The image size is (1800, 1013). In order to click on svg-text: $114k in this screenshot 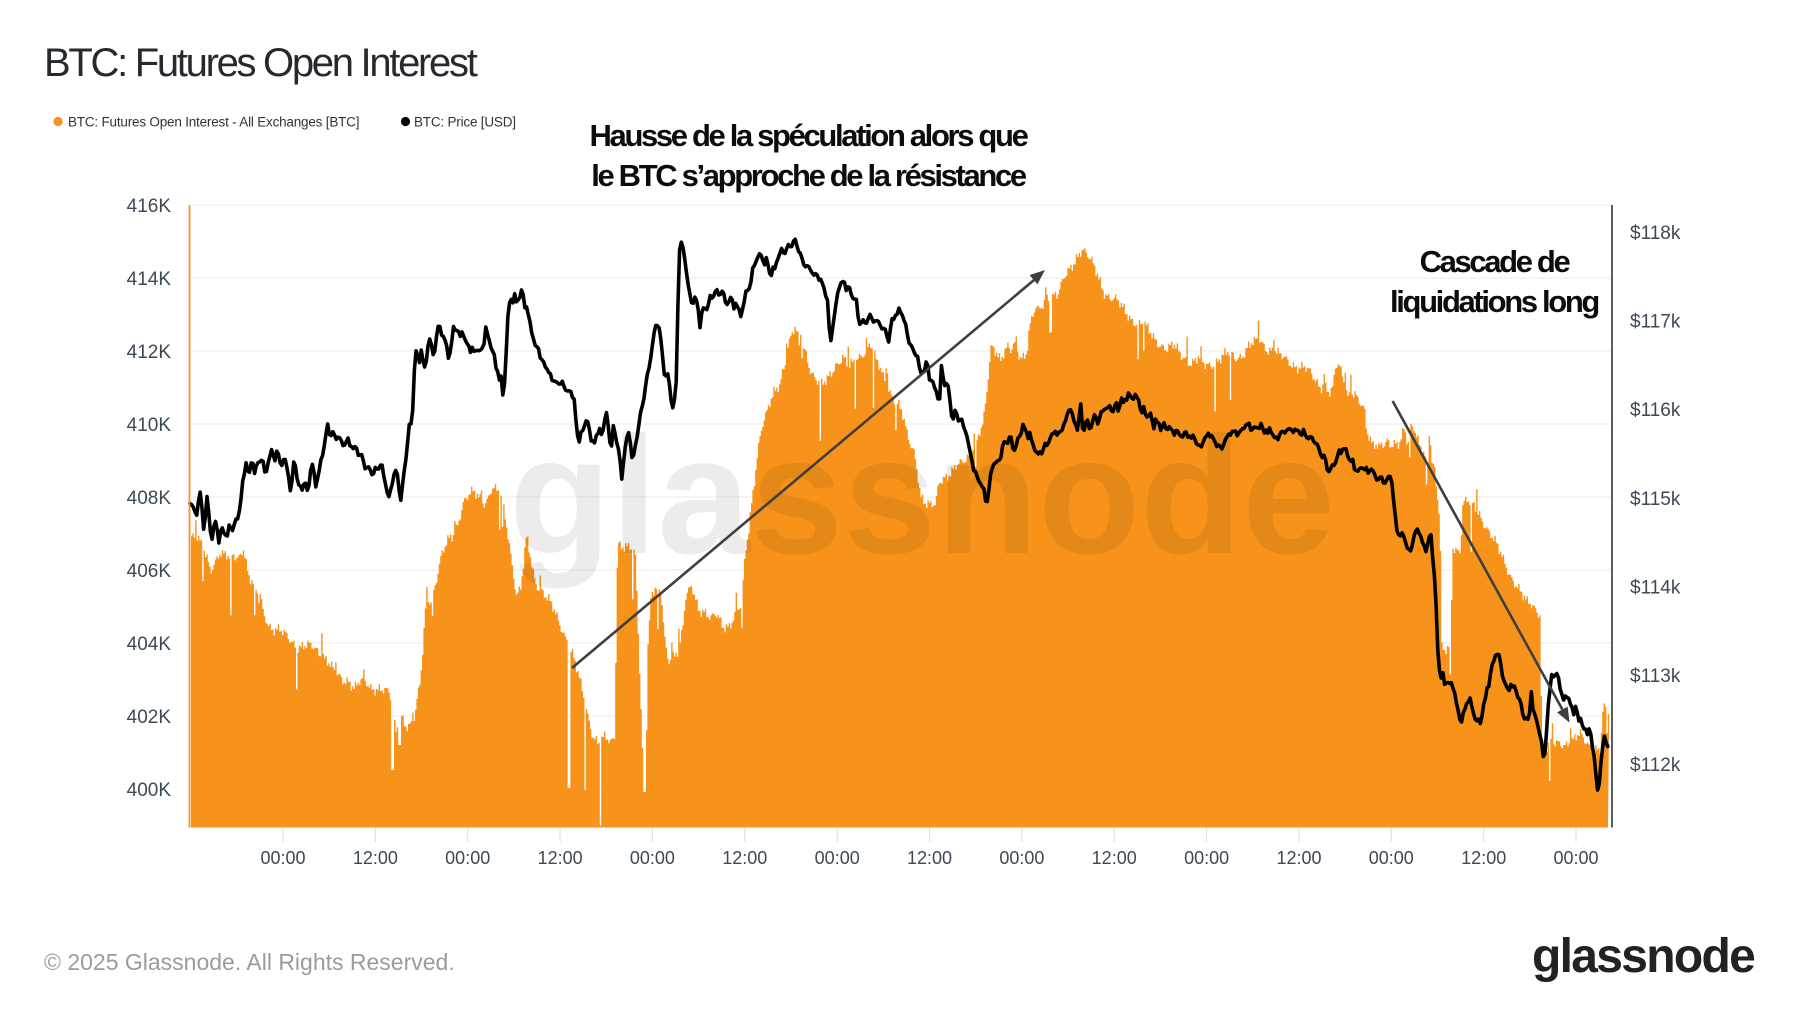, I will do `click(1655, 588)`.